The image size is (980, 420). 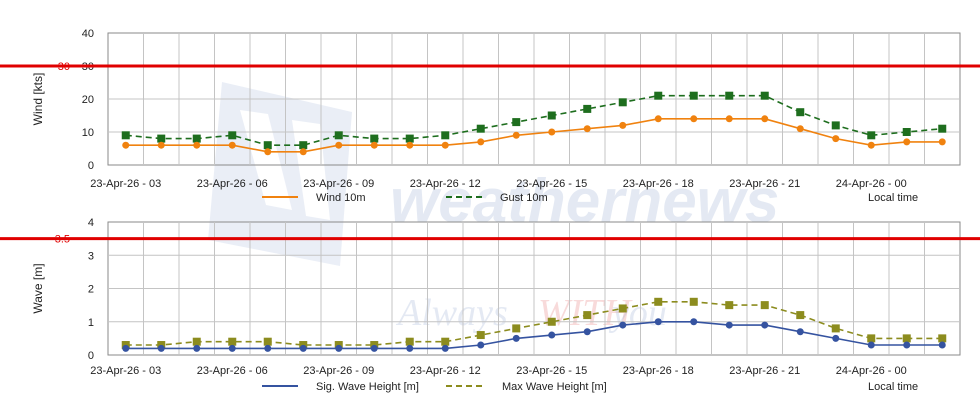 What do you see at coordinates (658, 371) in the screenshot?
I see `wave-xtick-label: 23-Apr-26 - 18` at bounding box center [658, 371].